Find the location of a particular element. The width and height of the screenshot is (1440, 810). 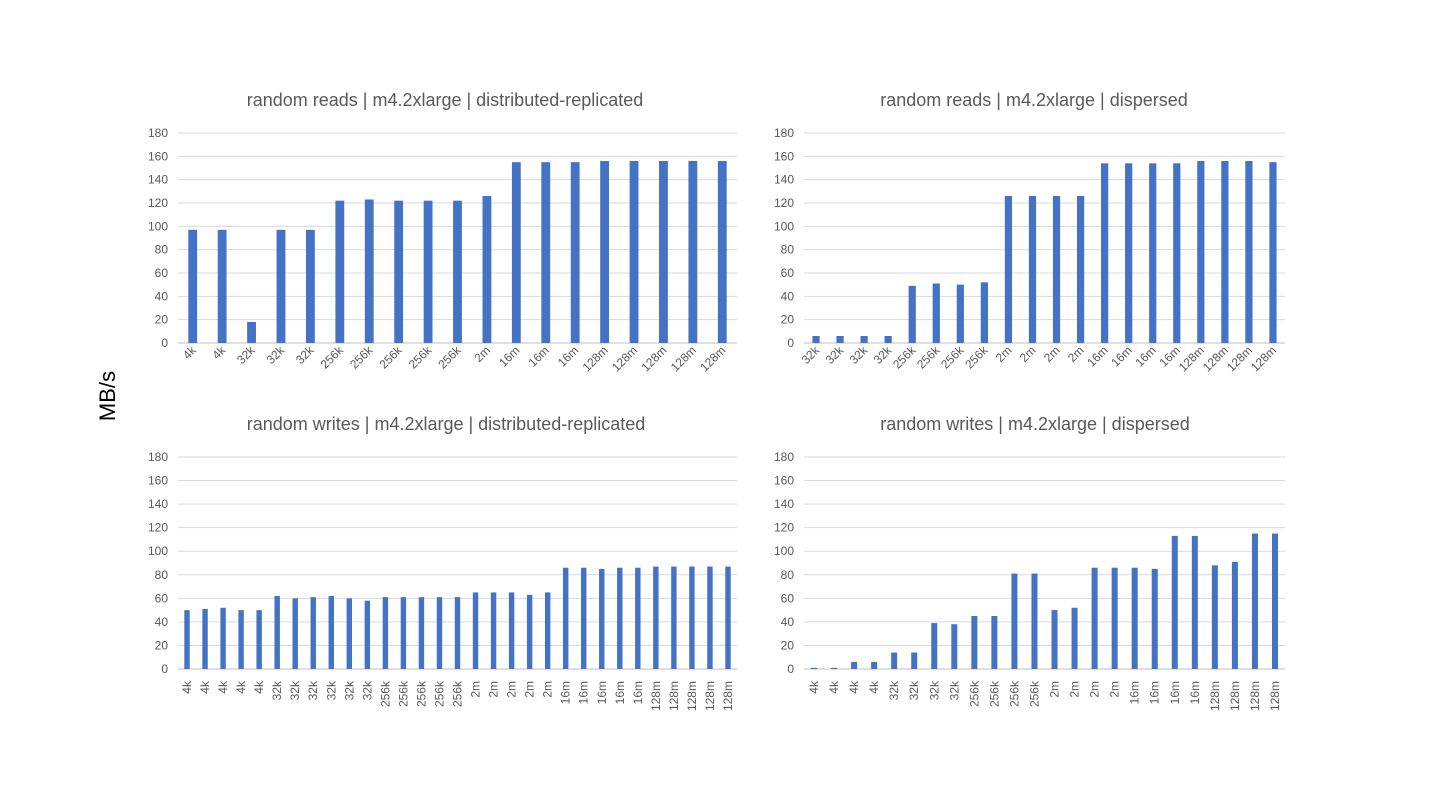

y-tick-label: 20 is located at coordinates (788, 320).